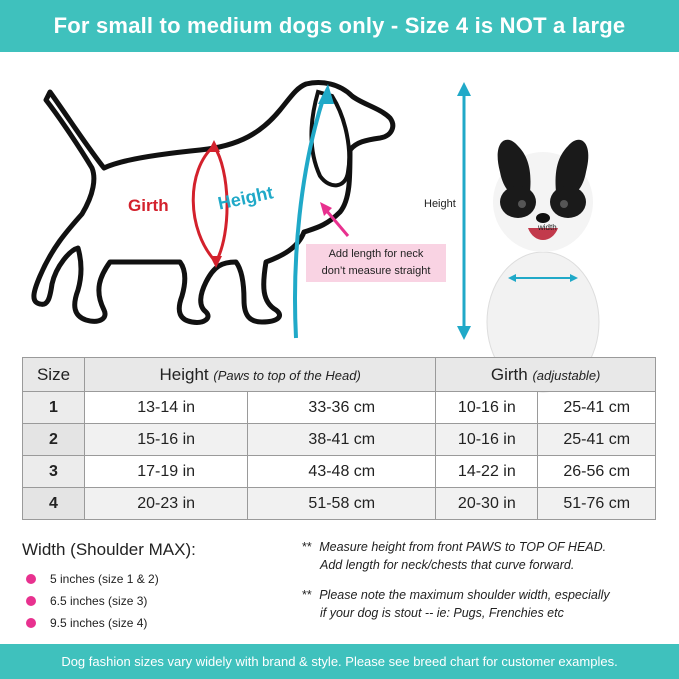 This screenshot has height=679, width=679. Describe the element at coordinates (376, 271) in the screenshot. I see `neck-note-line2: don’t measure straight` at that location.